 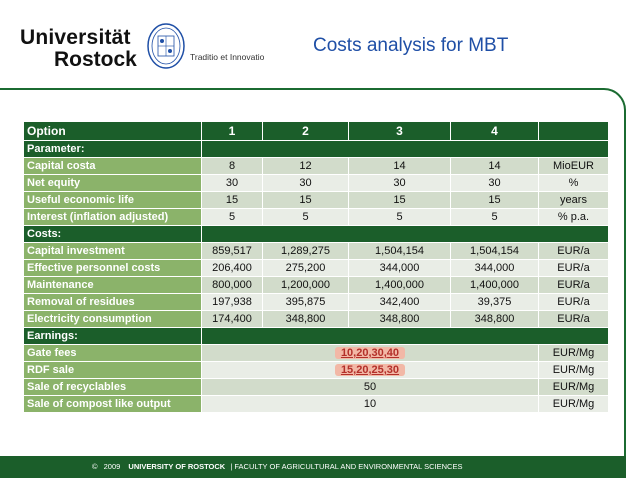 I want to click on table-header-row: Option 1 2 3 4, so click(x=316, y=131).